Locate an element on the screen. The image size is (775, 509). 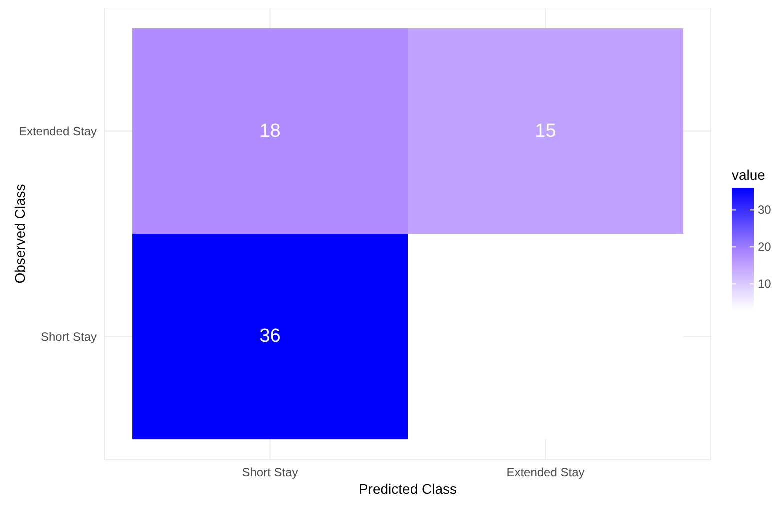
data-label: 36 is located at coordinates (270, 337).